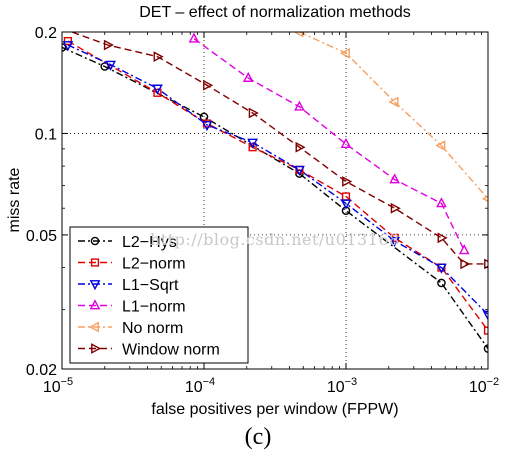 This screenshot has width=516, height=459. Describe the element at coordinates (275, 12) in the screenshot. I see `chart-title: DET – effect of normalization methods` at that location.